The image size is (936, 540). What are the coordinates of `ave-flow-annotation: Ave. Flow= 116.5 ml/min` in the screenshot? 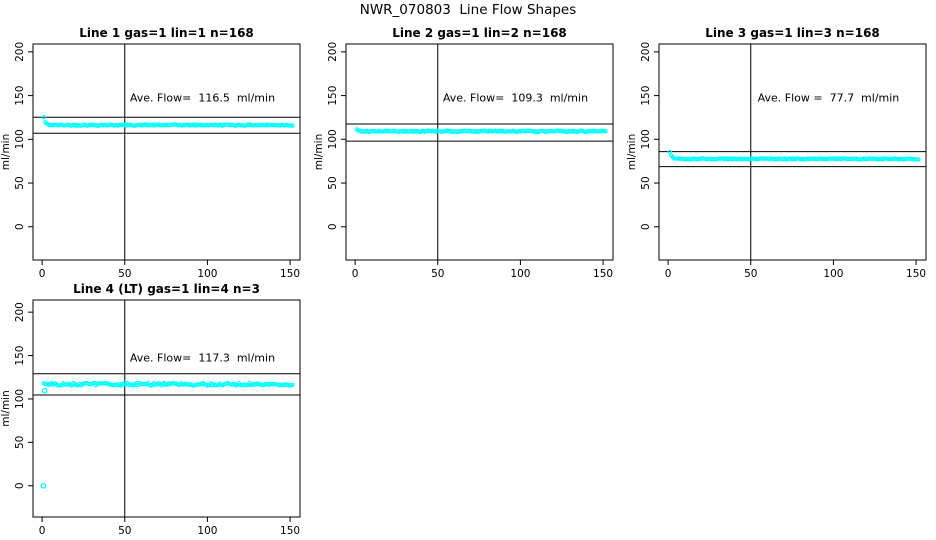 It's located at (202, 97).